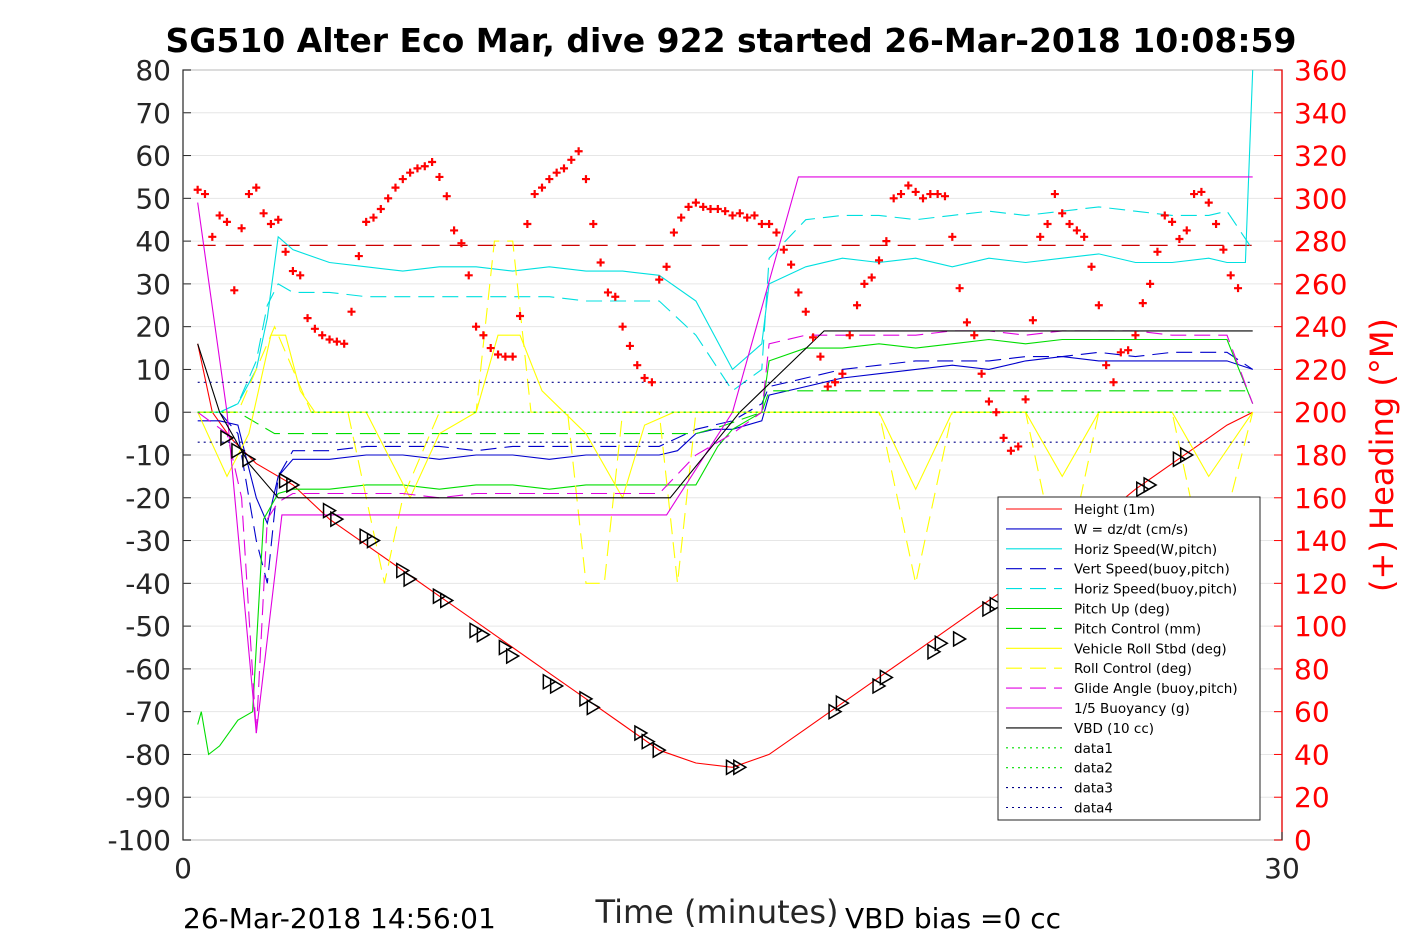  What do you see at coordinates (1156, 689) in the screenshot?
I see `legend-entry: Glide Angle (buoy,pitch)` at bounding box center [1156, 689].